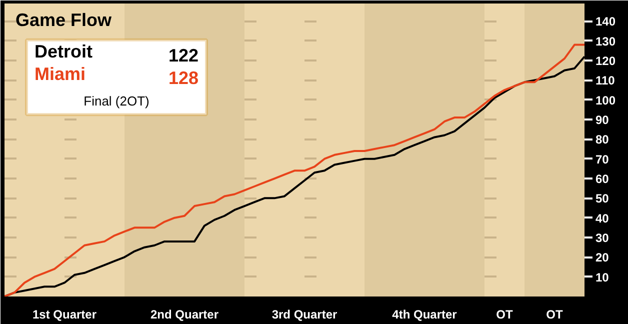 This screenshot has width=628, height=324. I want to click on y-tick-label: 80, so click(603, 139).